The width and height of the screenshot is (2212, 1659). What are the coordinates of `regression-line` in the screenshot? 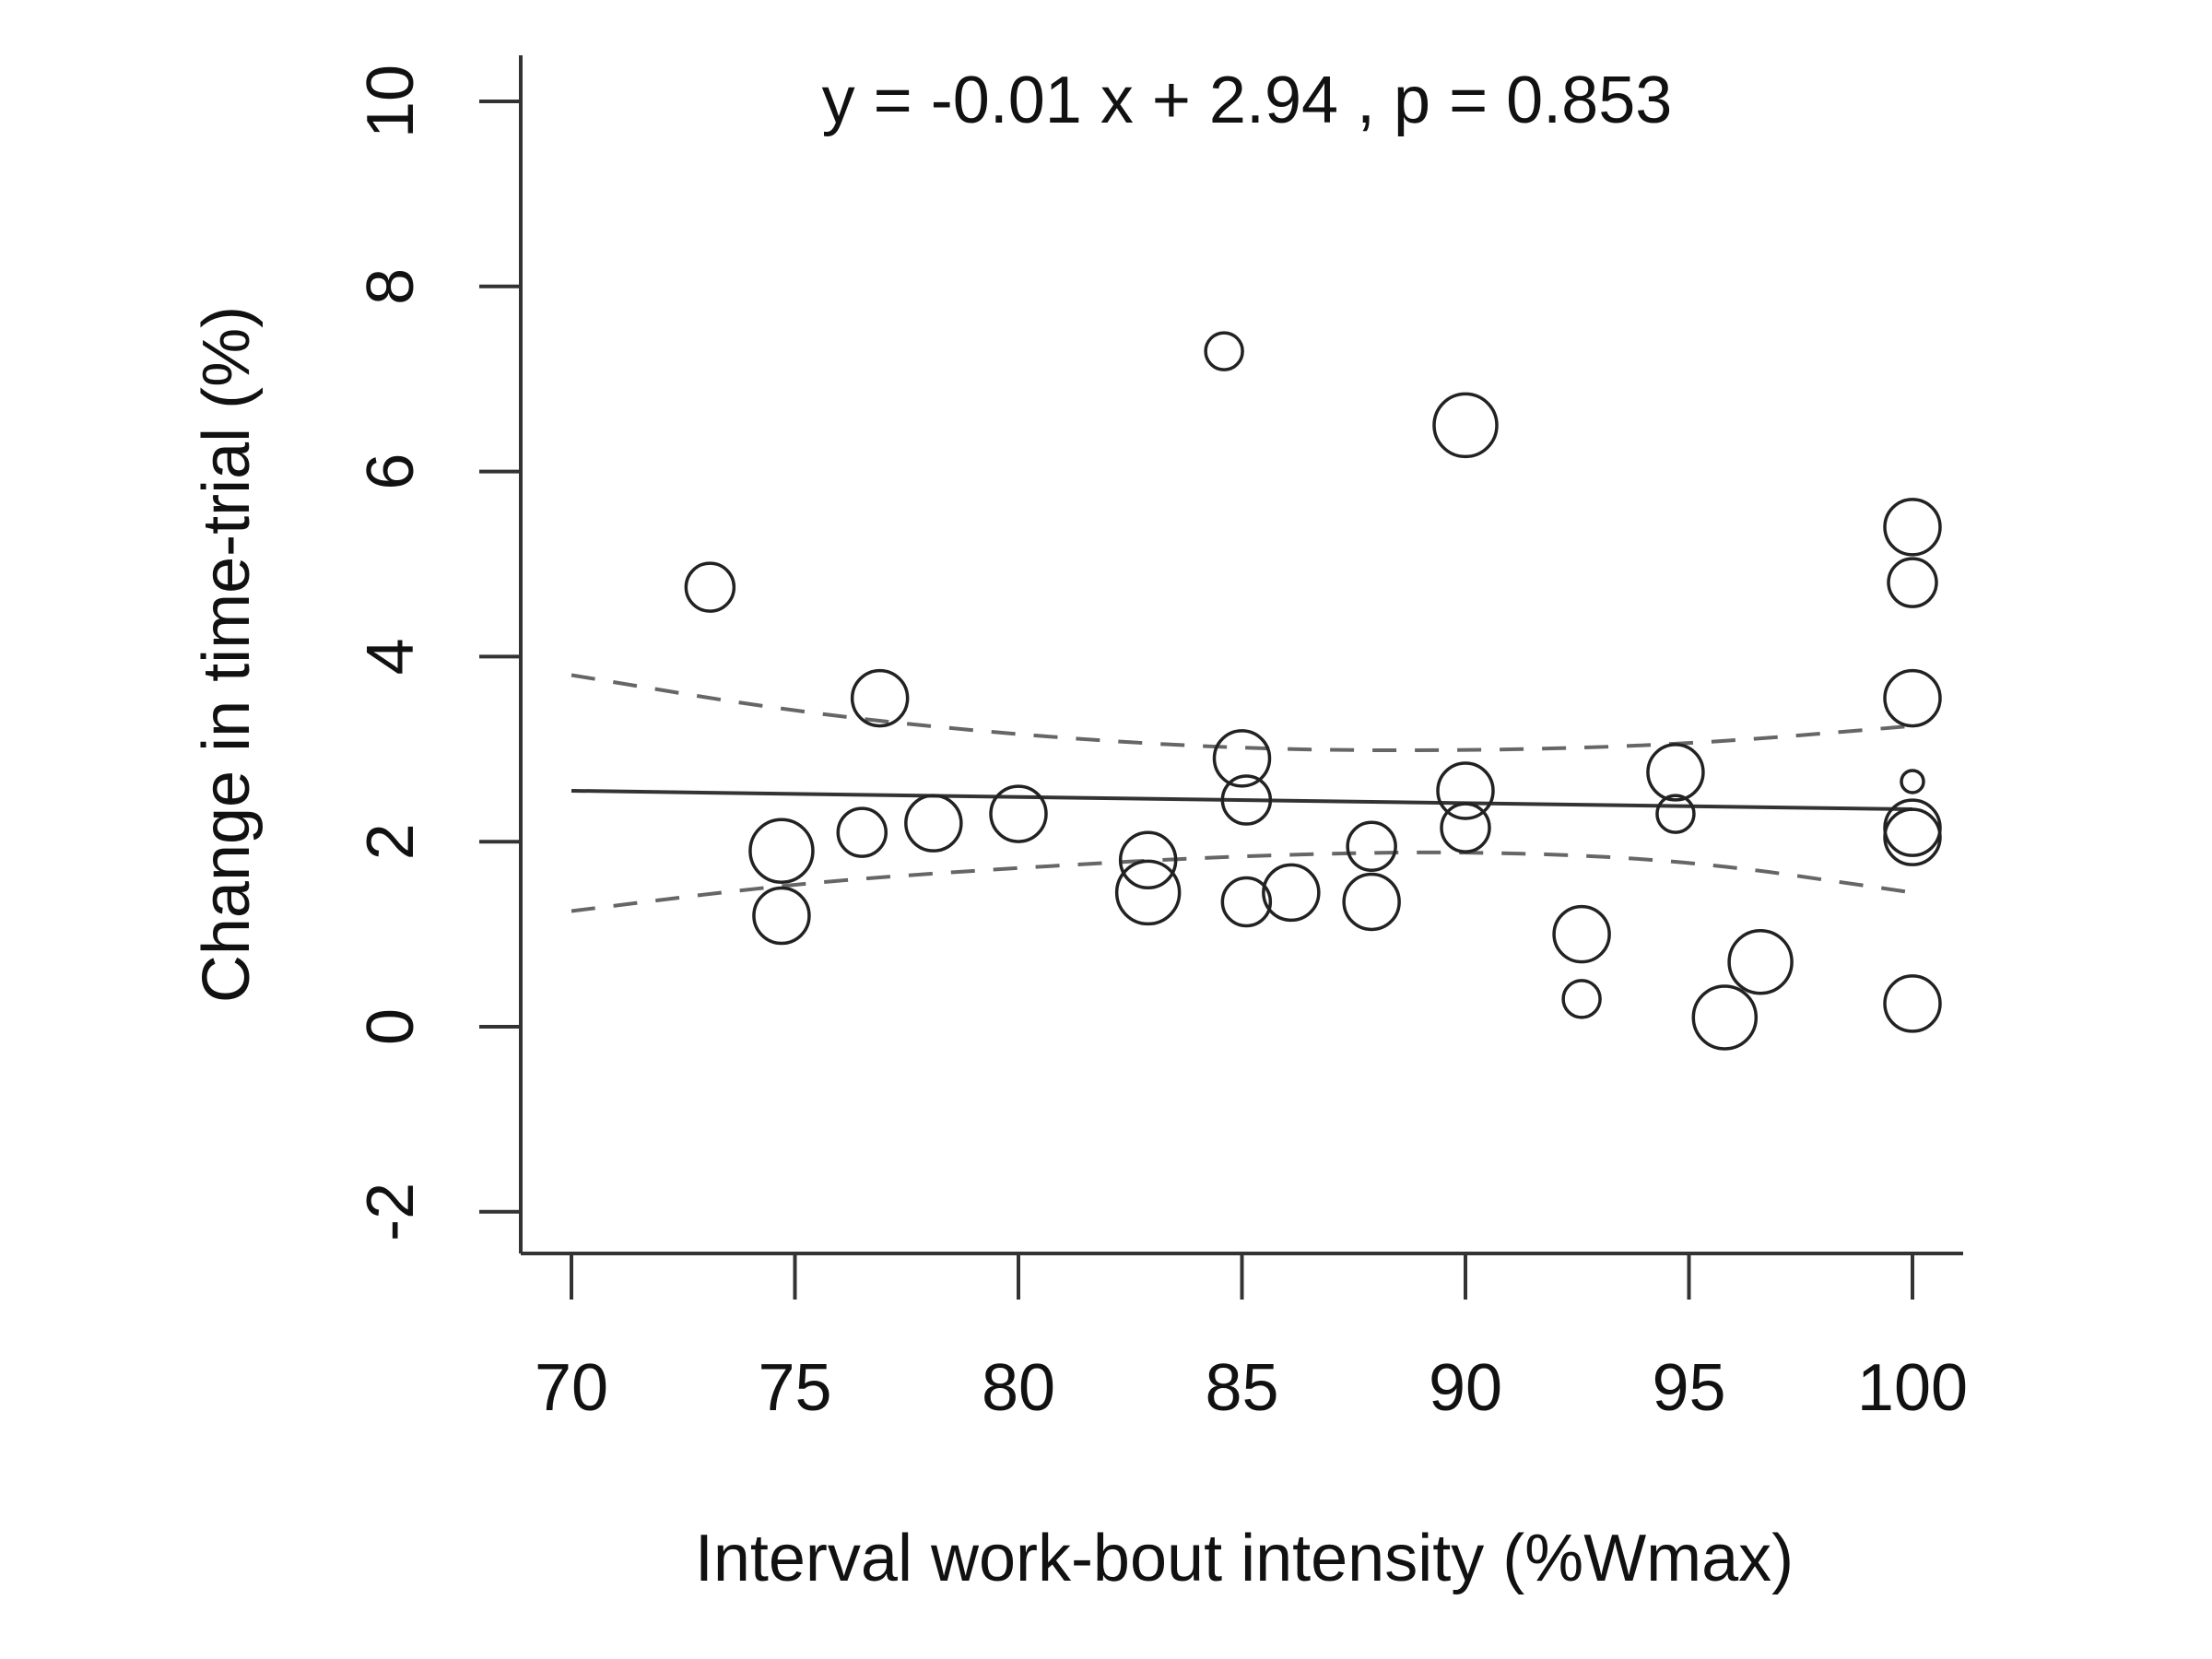 It's located at (1242, 800).